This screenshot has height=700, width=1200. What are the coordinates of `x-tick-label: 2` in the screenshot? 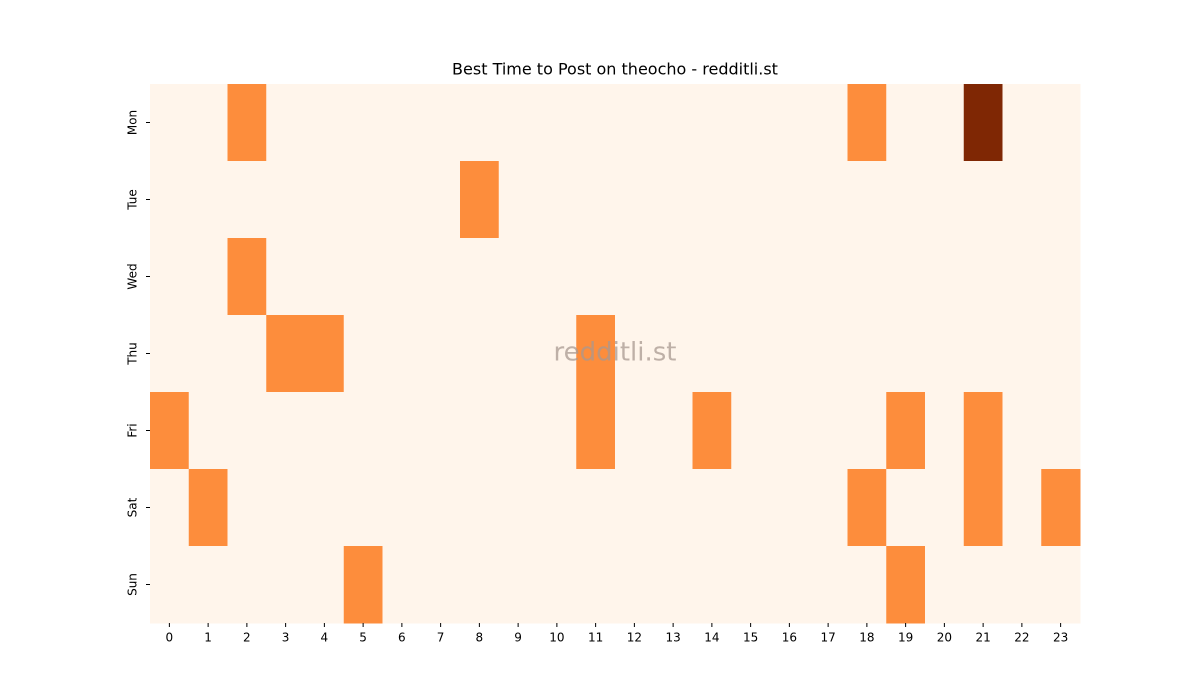 It's located at (247, 638).